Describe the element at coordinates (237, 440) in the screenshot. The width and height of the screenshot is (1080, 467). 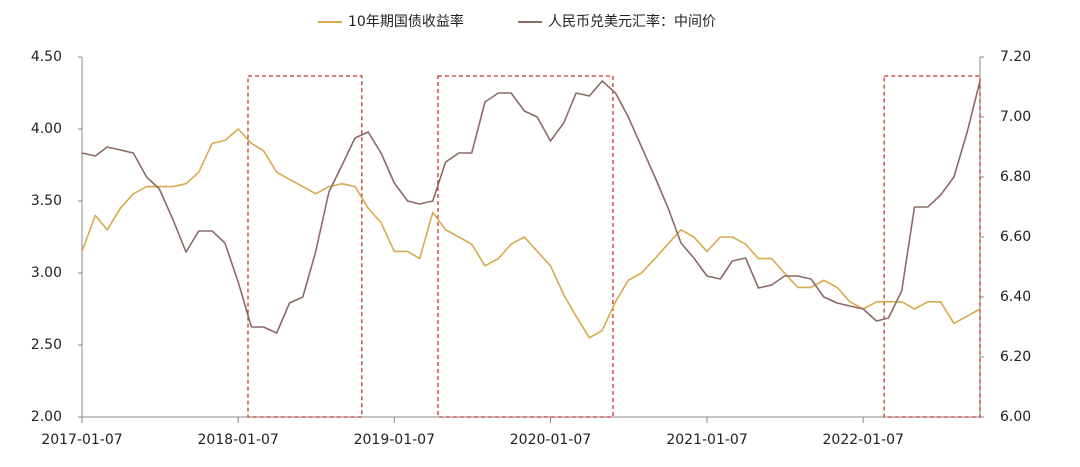
I see `x-tick-label: 2018-01-07` at that location.